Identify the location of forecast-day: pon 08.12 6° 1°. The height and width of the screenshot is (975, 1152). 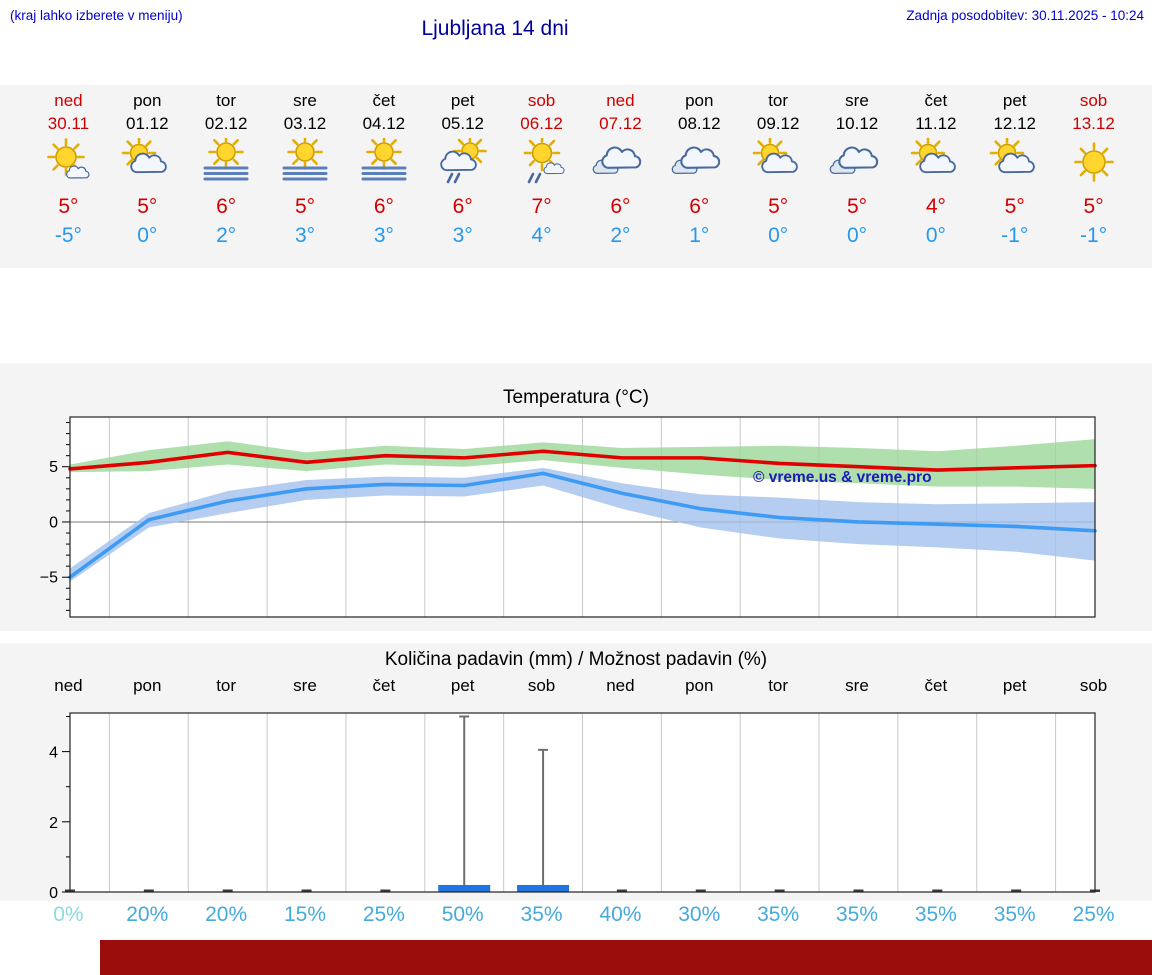
(699, 176).